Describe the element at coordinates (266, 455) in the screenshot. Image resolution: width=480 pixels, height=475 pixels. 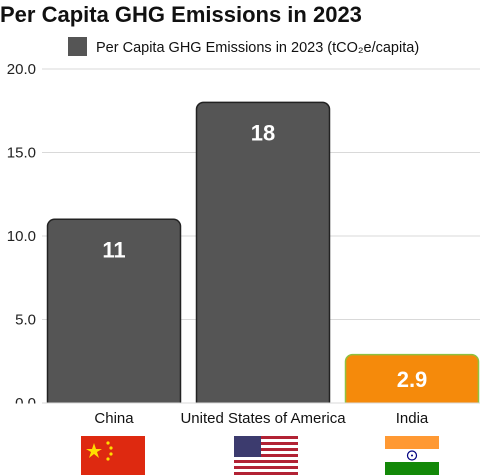
I see `usa-flag-icon` at that location.